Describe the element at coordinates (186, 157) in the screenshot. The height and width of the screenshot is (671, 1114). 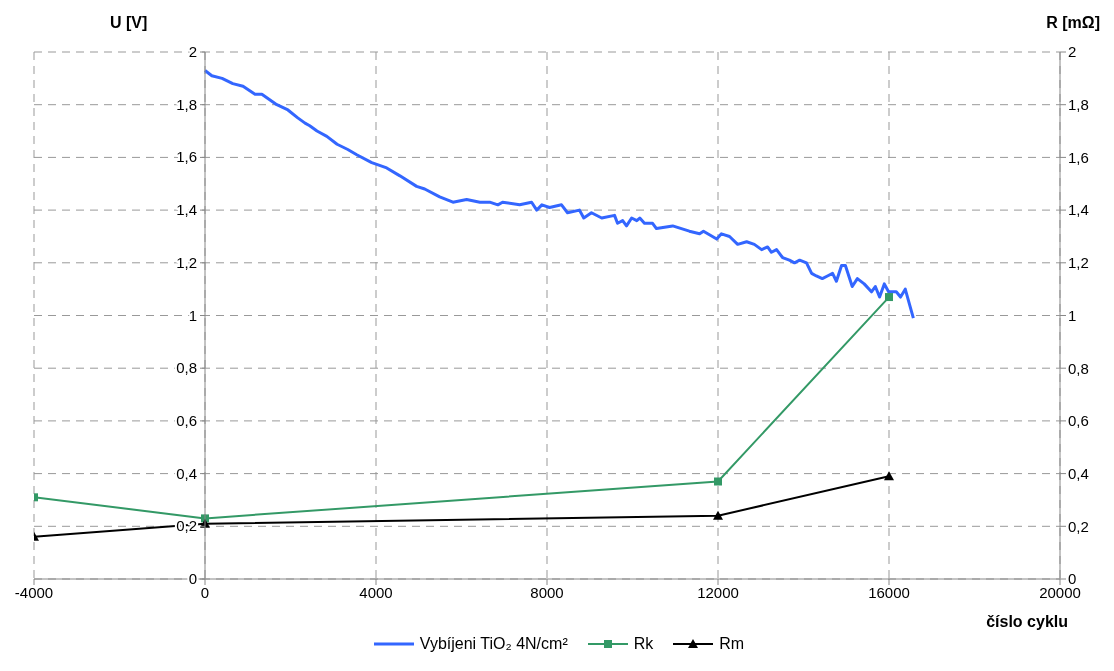
I see `y-tick-label: 1,6` at that location.